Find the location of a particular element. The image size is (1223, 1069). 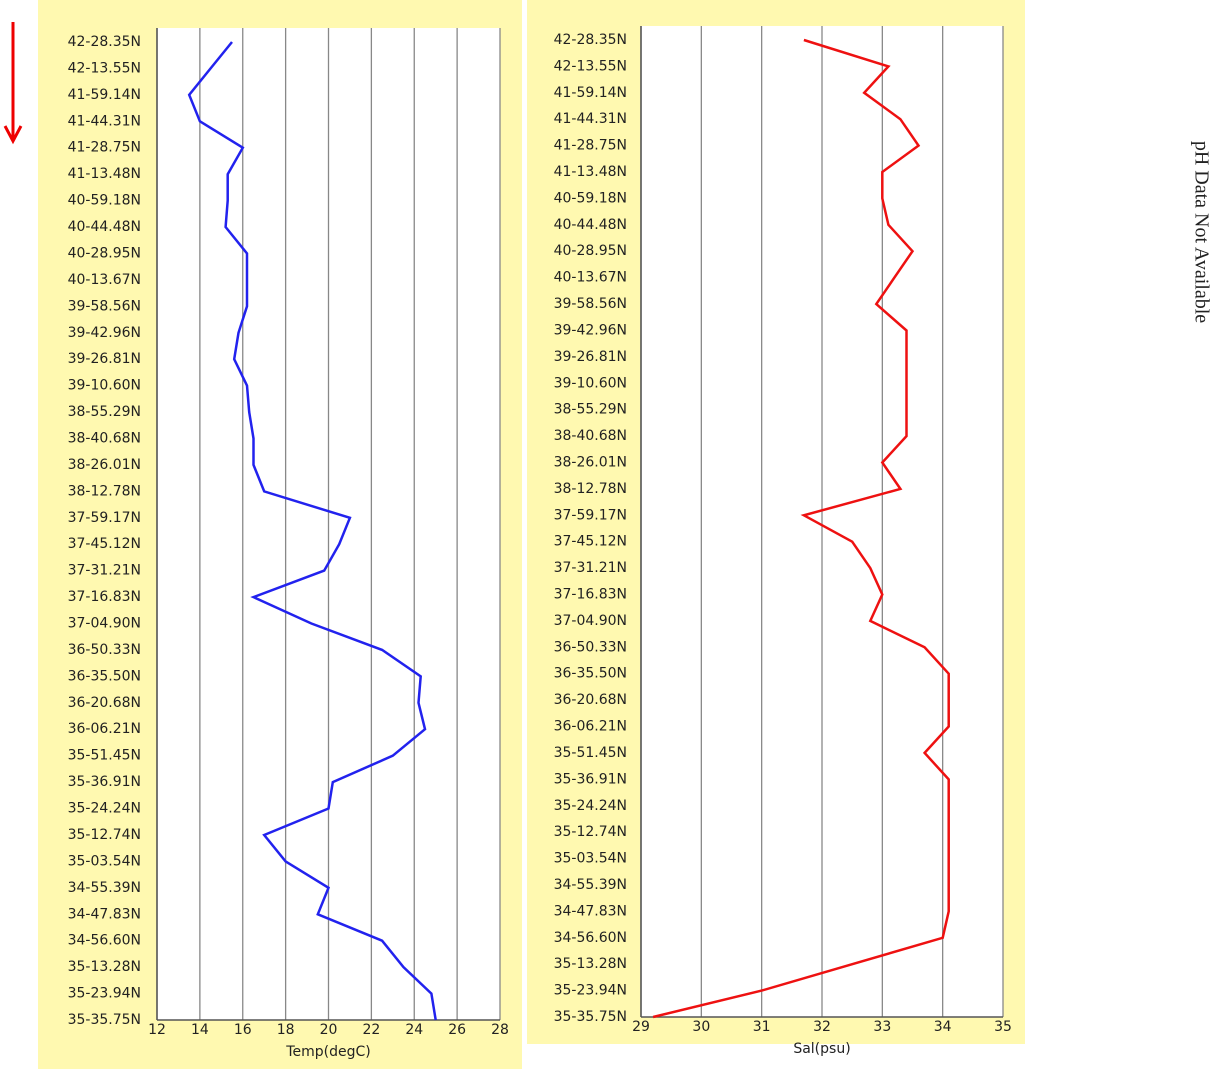

x-tick-label: 20 is located at coordinates (329, 1030).